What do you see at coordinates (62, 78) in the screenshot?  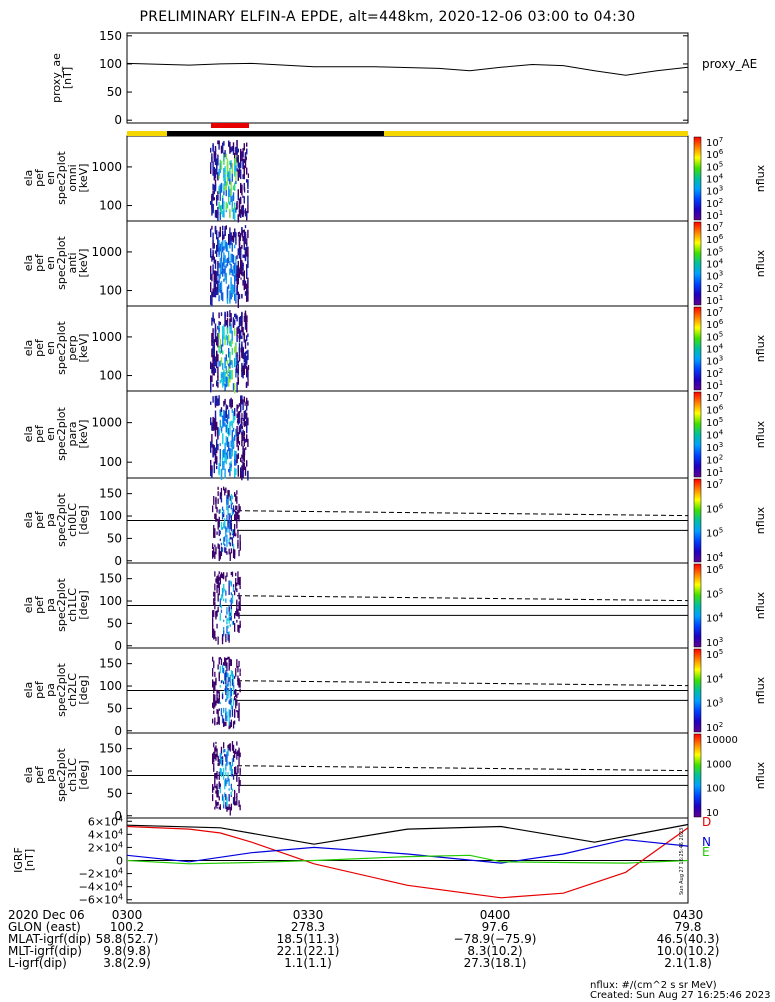 I see `ylabel-proxy: proxy_ae [nT]` at bounding box center [62, 78].